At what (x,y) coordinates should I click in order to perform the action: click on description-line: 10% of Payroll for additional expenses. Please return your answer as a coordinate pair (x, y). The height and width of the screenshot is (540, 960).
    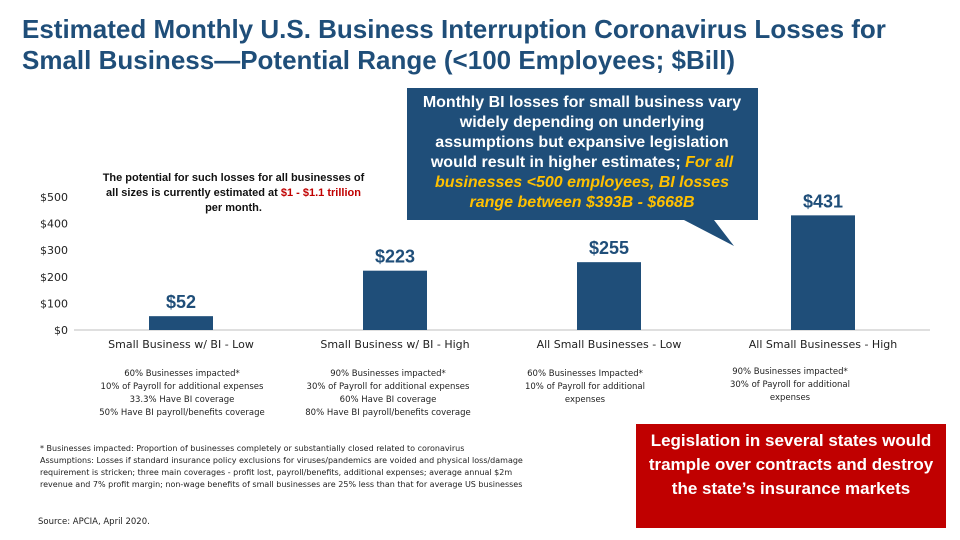
    Looking at the image, I should click on (182, 387).